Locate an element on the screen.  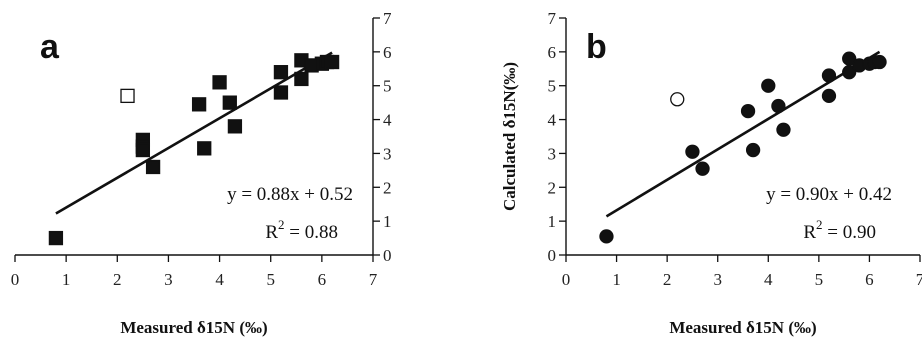
r-squared-label: R2 = 0.88 is located at coordinates (301, 230).